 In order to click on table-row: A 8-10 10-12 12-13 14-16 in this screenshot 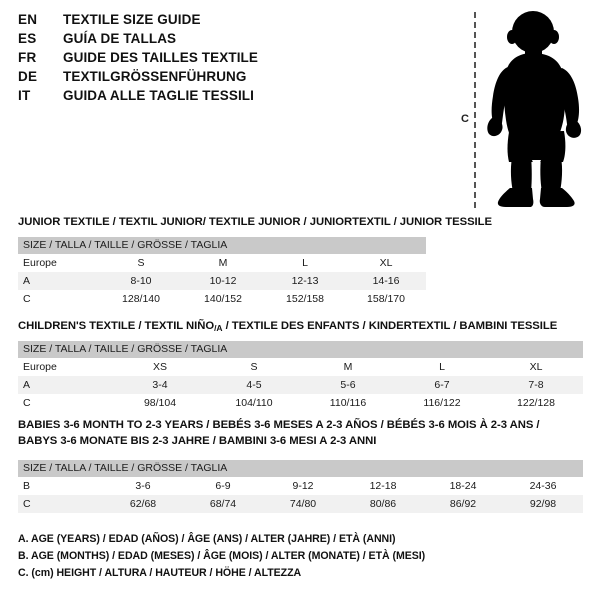, I will do `click(222, 281)`.